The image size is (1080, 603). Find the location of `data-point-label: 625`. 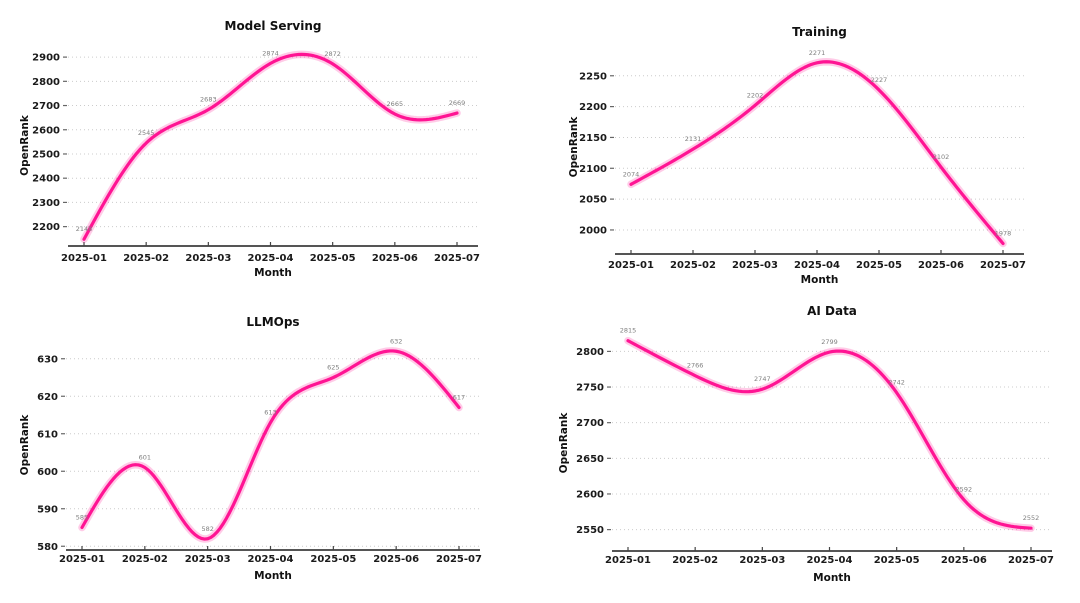

data-point-label: 625 is located at coordinates (333, 368).